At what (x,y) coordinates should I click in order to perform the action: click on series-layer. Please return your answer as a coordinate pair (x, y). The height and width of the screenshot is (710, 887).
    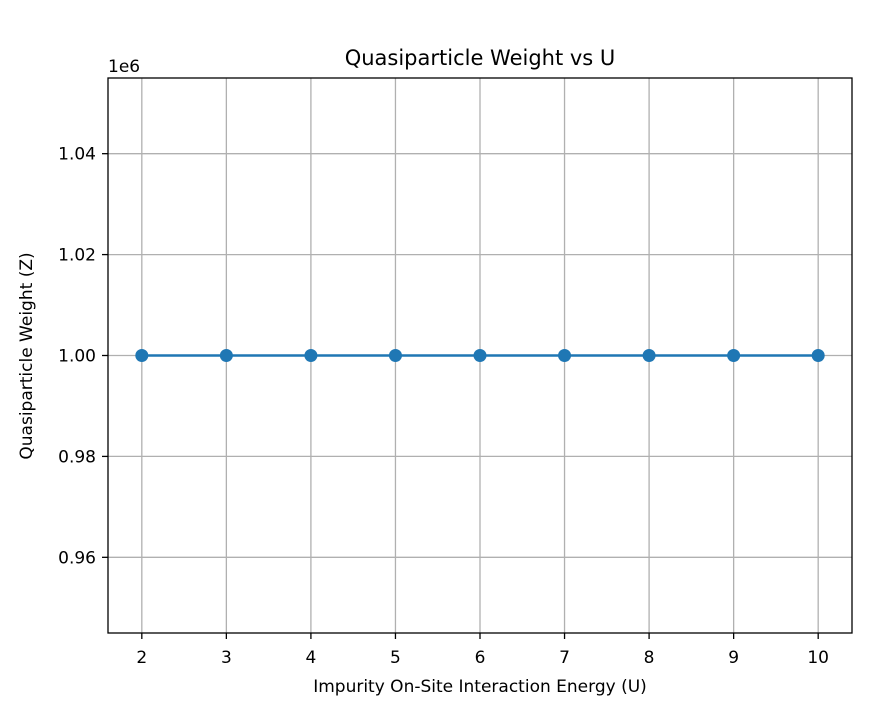
    Looking at the image, I should click on (480, 355).